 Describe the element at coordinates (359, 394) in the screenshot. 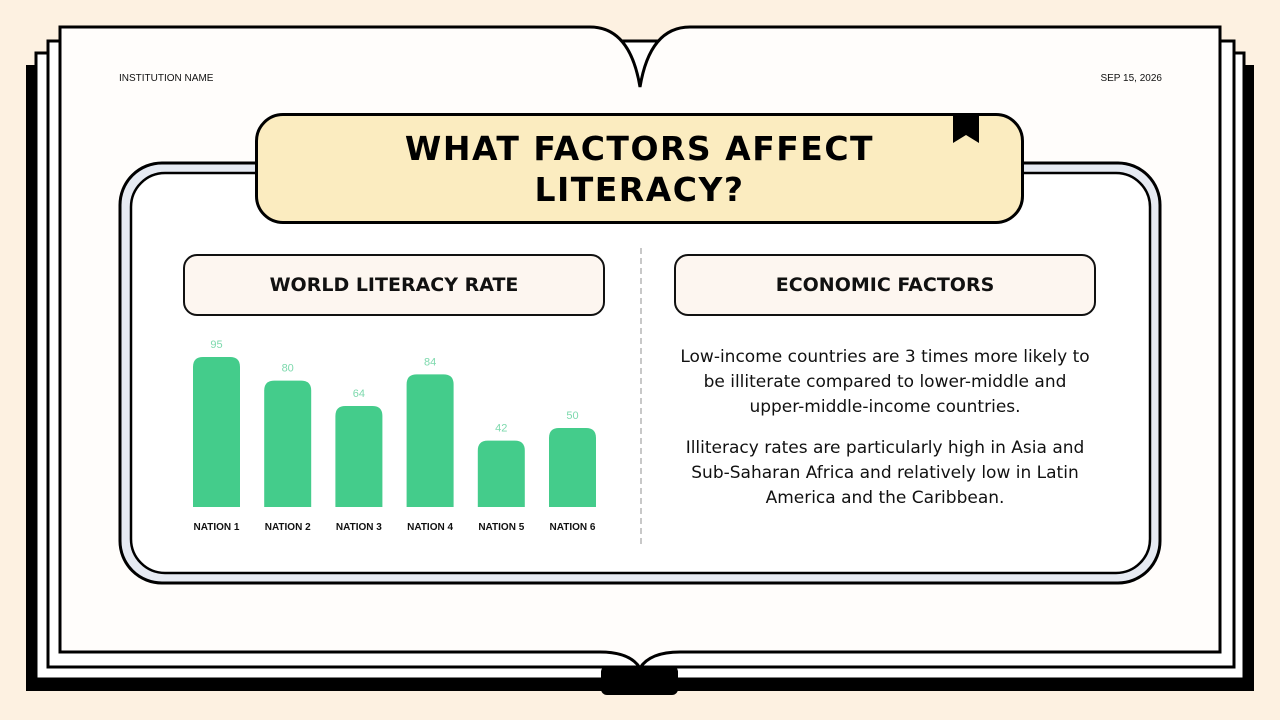

I see `data-label: 64` at that location.